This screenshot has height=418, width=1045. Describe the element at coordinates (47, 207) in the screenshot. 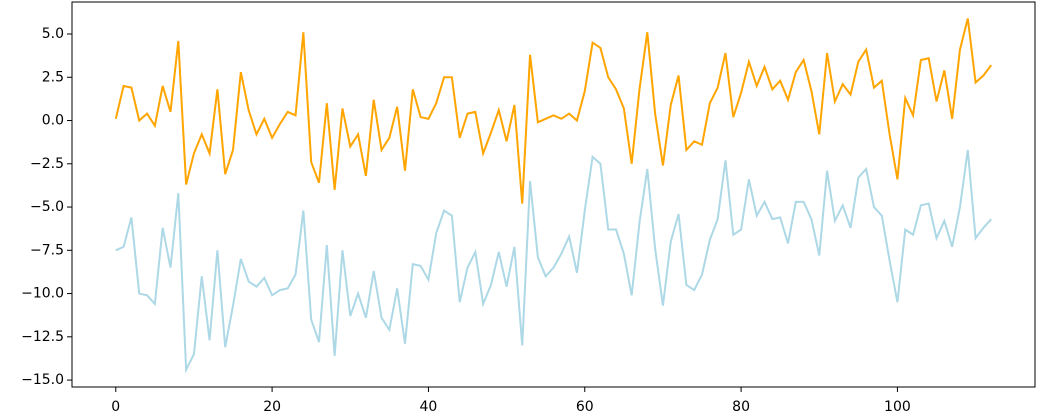

I see `y-tick-label: −5.0` at that location.